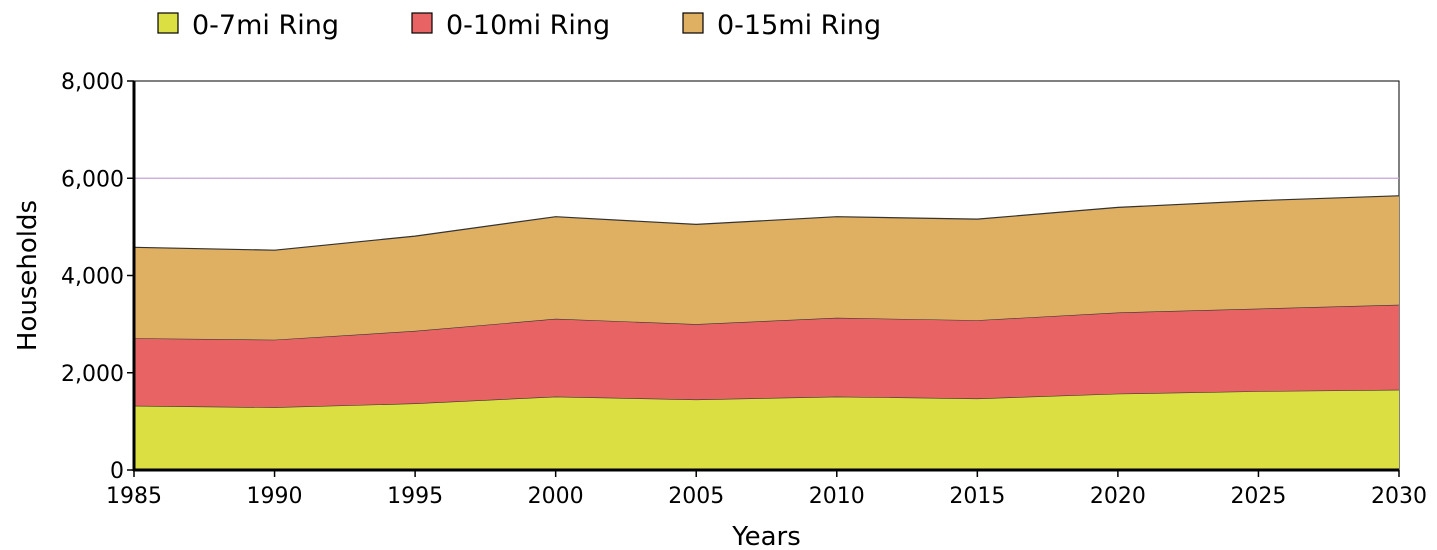 This screenshot has height=550, width=1437. I want to click on legend-label: 0-10mi Ring, so click(528, 25).